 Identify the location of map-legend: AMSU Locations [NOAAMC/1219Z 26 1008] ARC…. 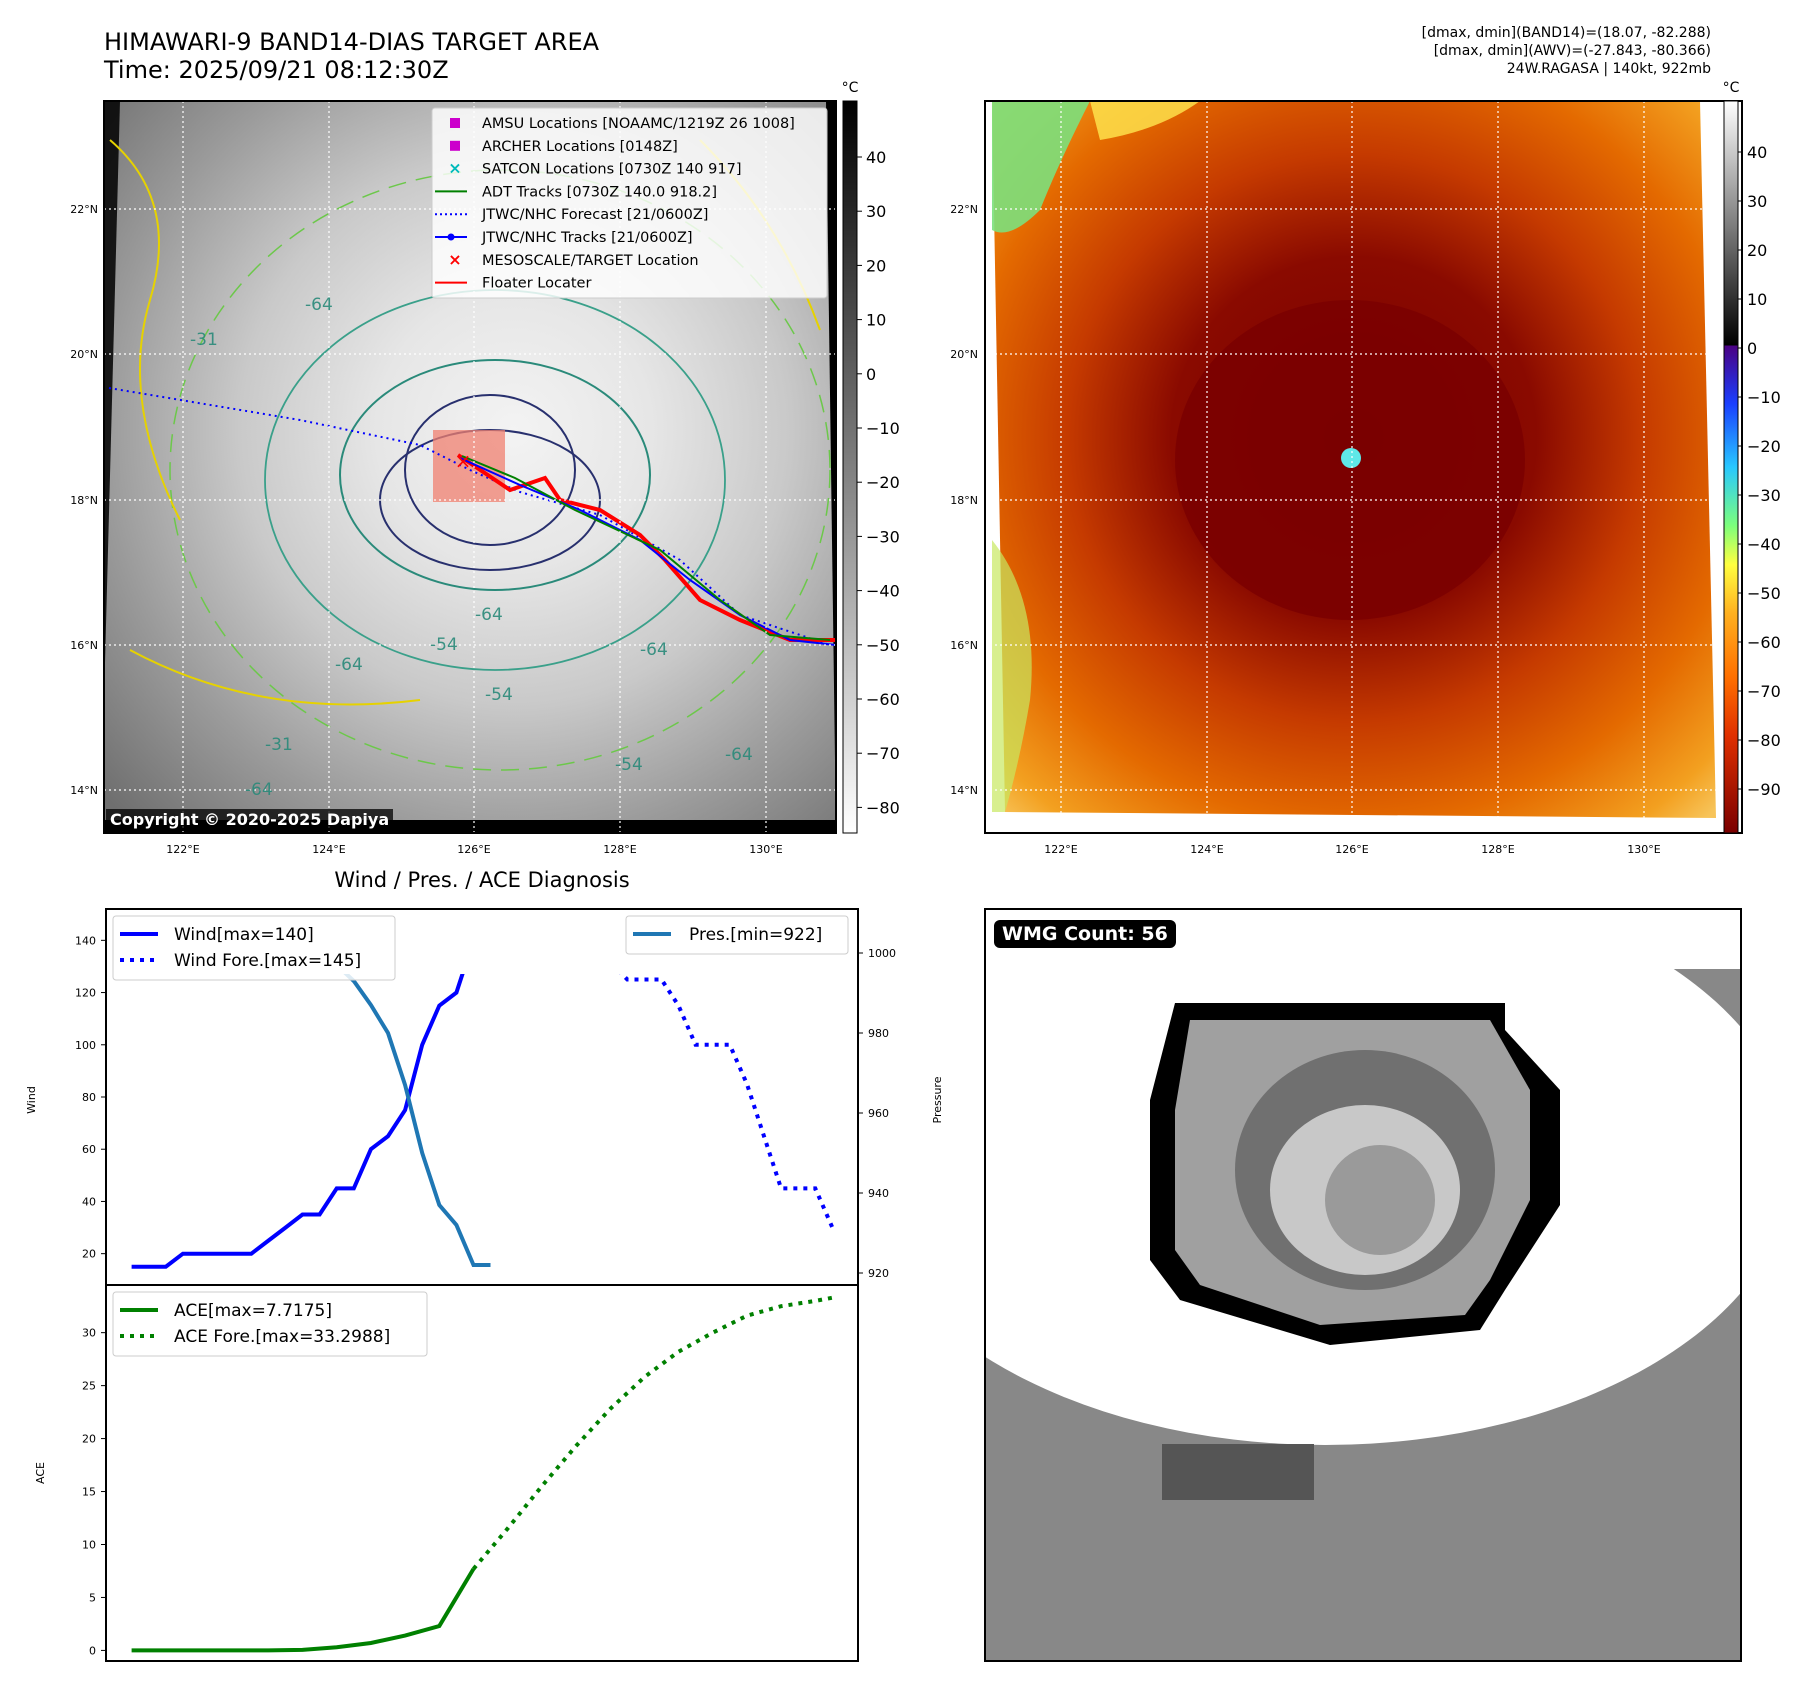
(629, 203).